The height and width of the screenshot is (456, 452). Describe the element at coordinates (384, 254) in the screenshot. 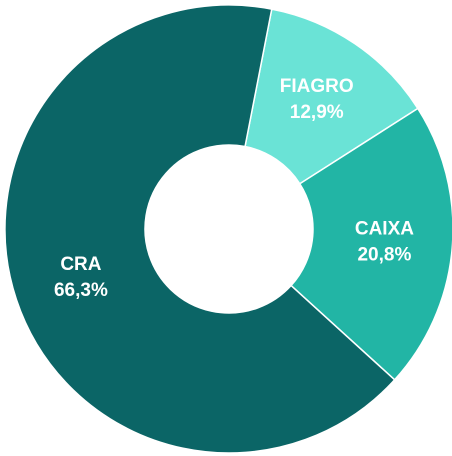

I see `slice-value-label: 20,8%` at that location.